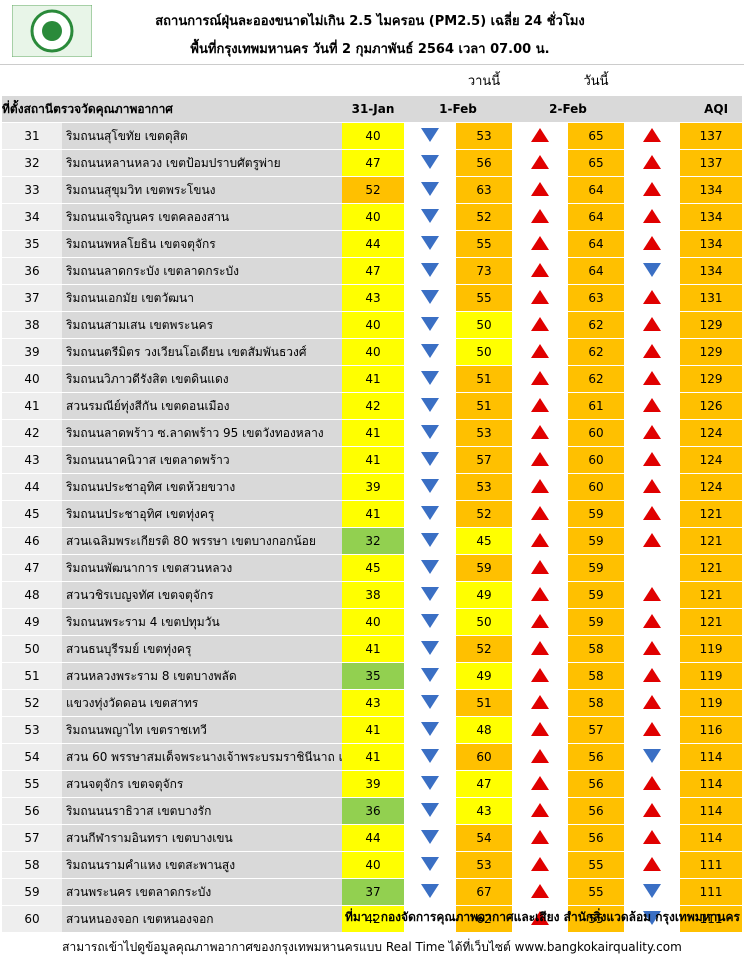 The width and height of the screenshot is (744, 963). I want to click on station-number: 58, so click(32, 865).